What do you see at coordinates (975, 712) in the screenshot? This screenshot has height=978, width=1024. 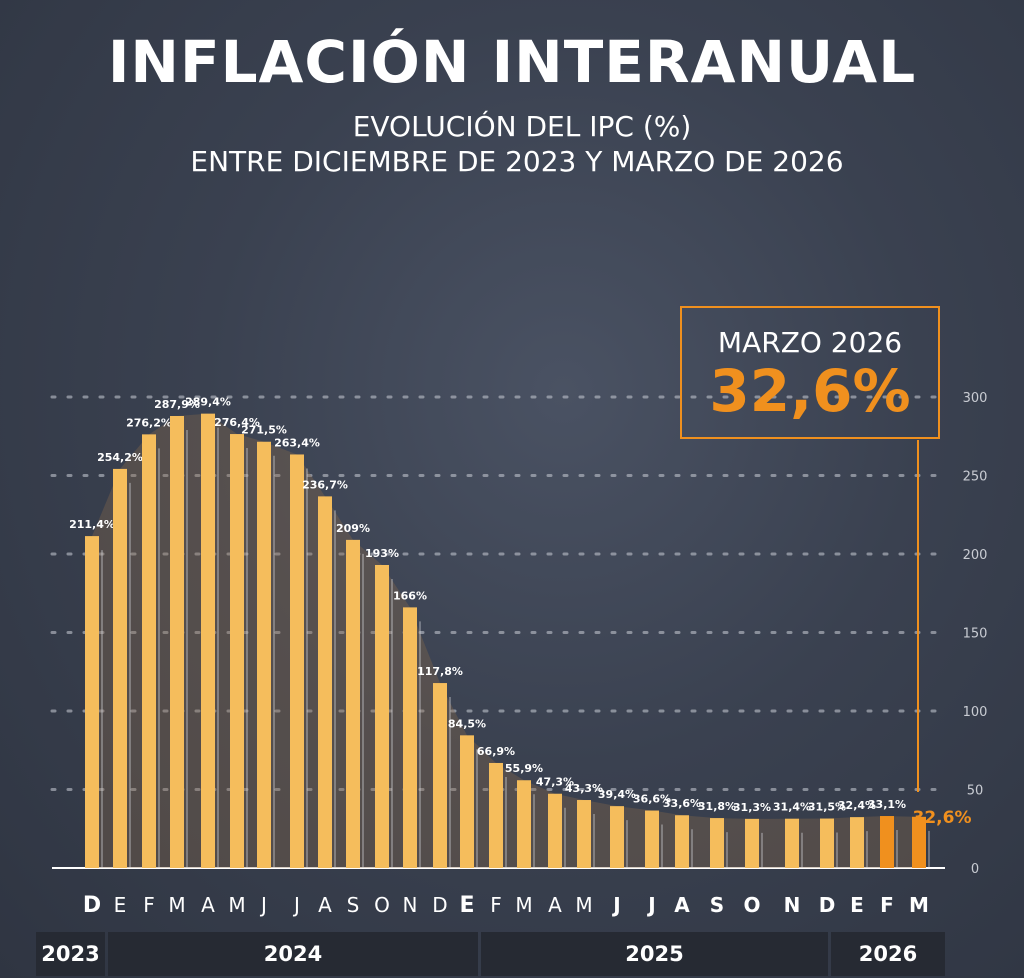 I see `y-tick-label: 100` at bounding box center [975, 712].